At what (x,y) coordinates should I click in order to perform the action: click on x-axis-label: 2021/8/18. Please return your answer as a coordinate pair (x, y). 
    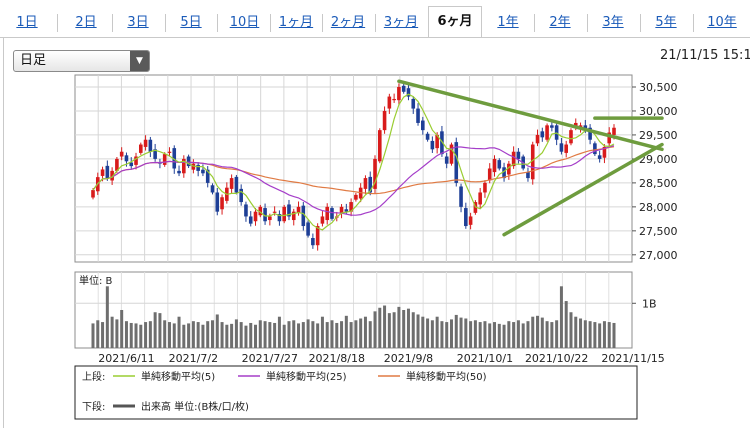
    Looking at the image, I should click on (337, 358).